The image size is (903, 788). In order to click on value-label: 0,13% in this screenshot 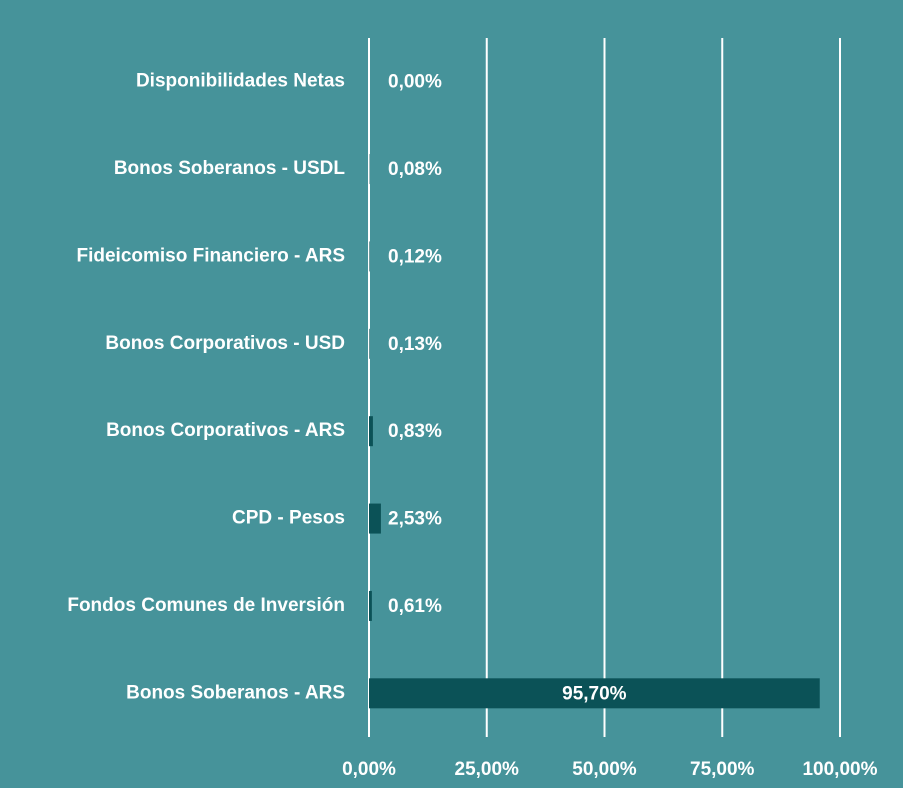, I will do `click(415, 344)`.